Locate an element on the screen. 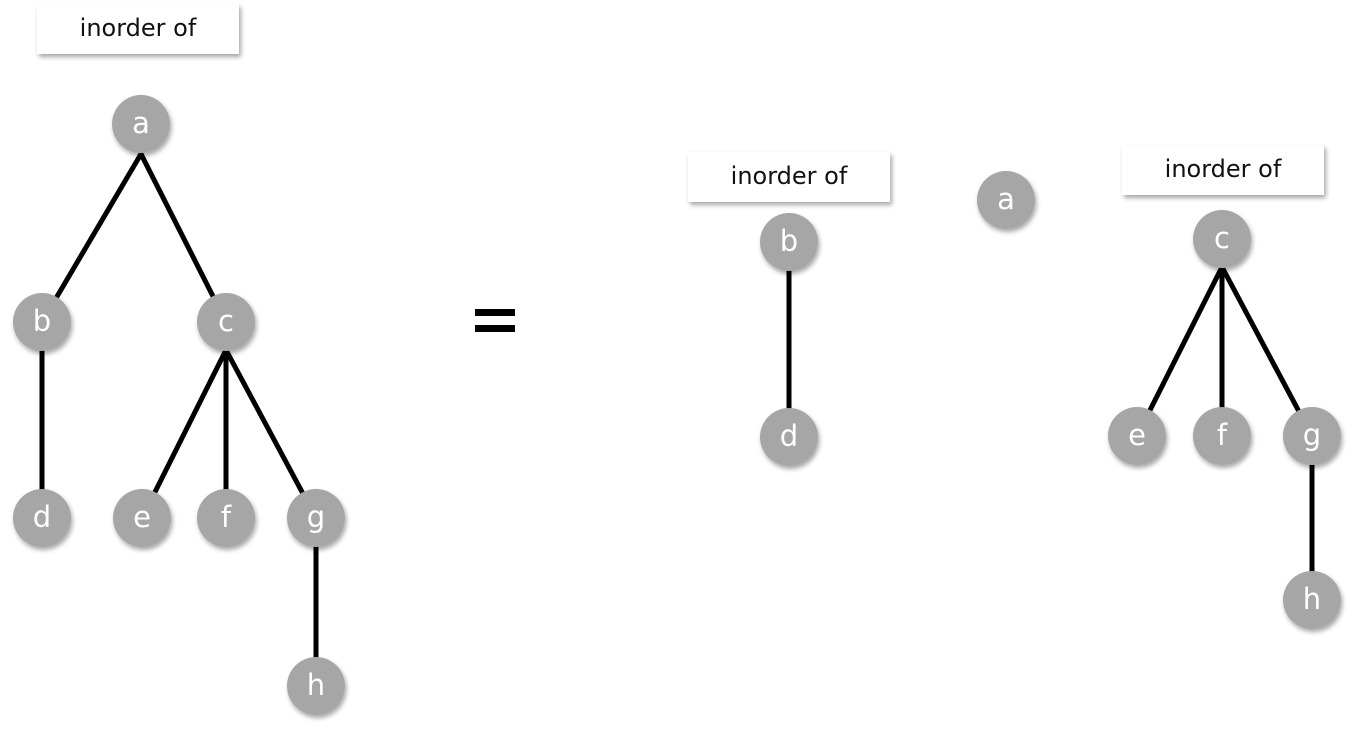 Image resolution: width=1354 pixels, height=742 pixels. label-left-subtree-text: inorder of is located at coordinates (789, 176).